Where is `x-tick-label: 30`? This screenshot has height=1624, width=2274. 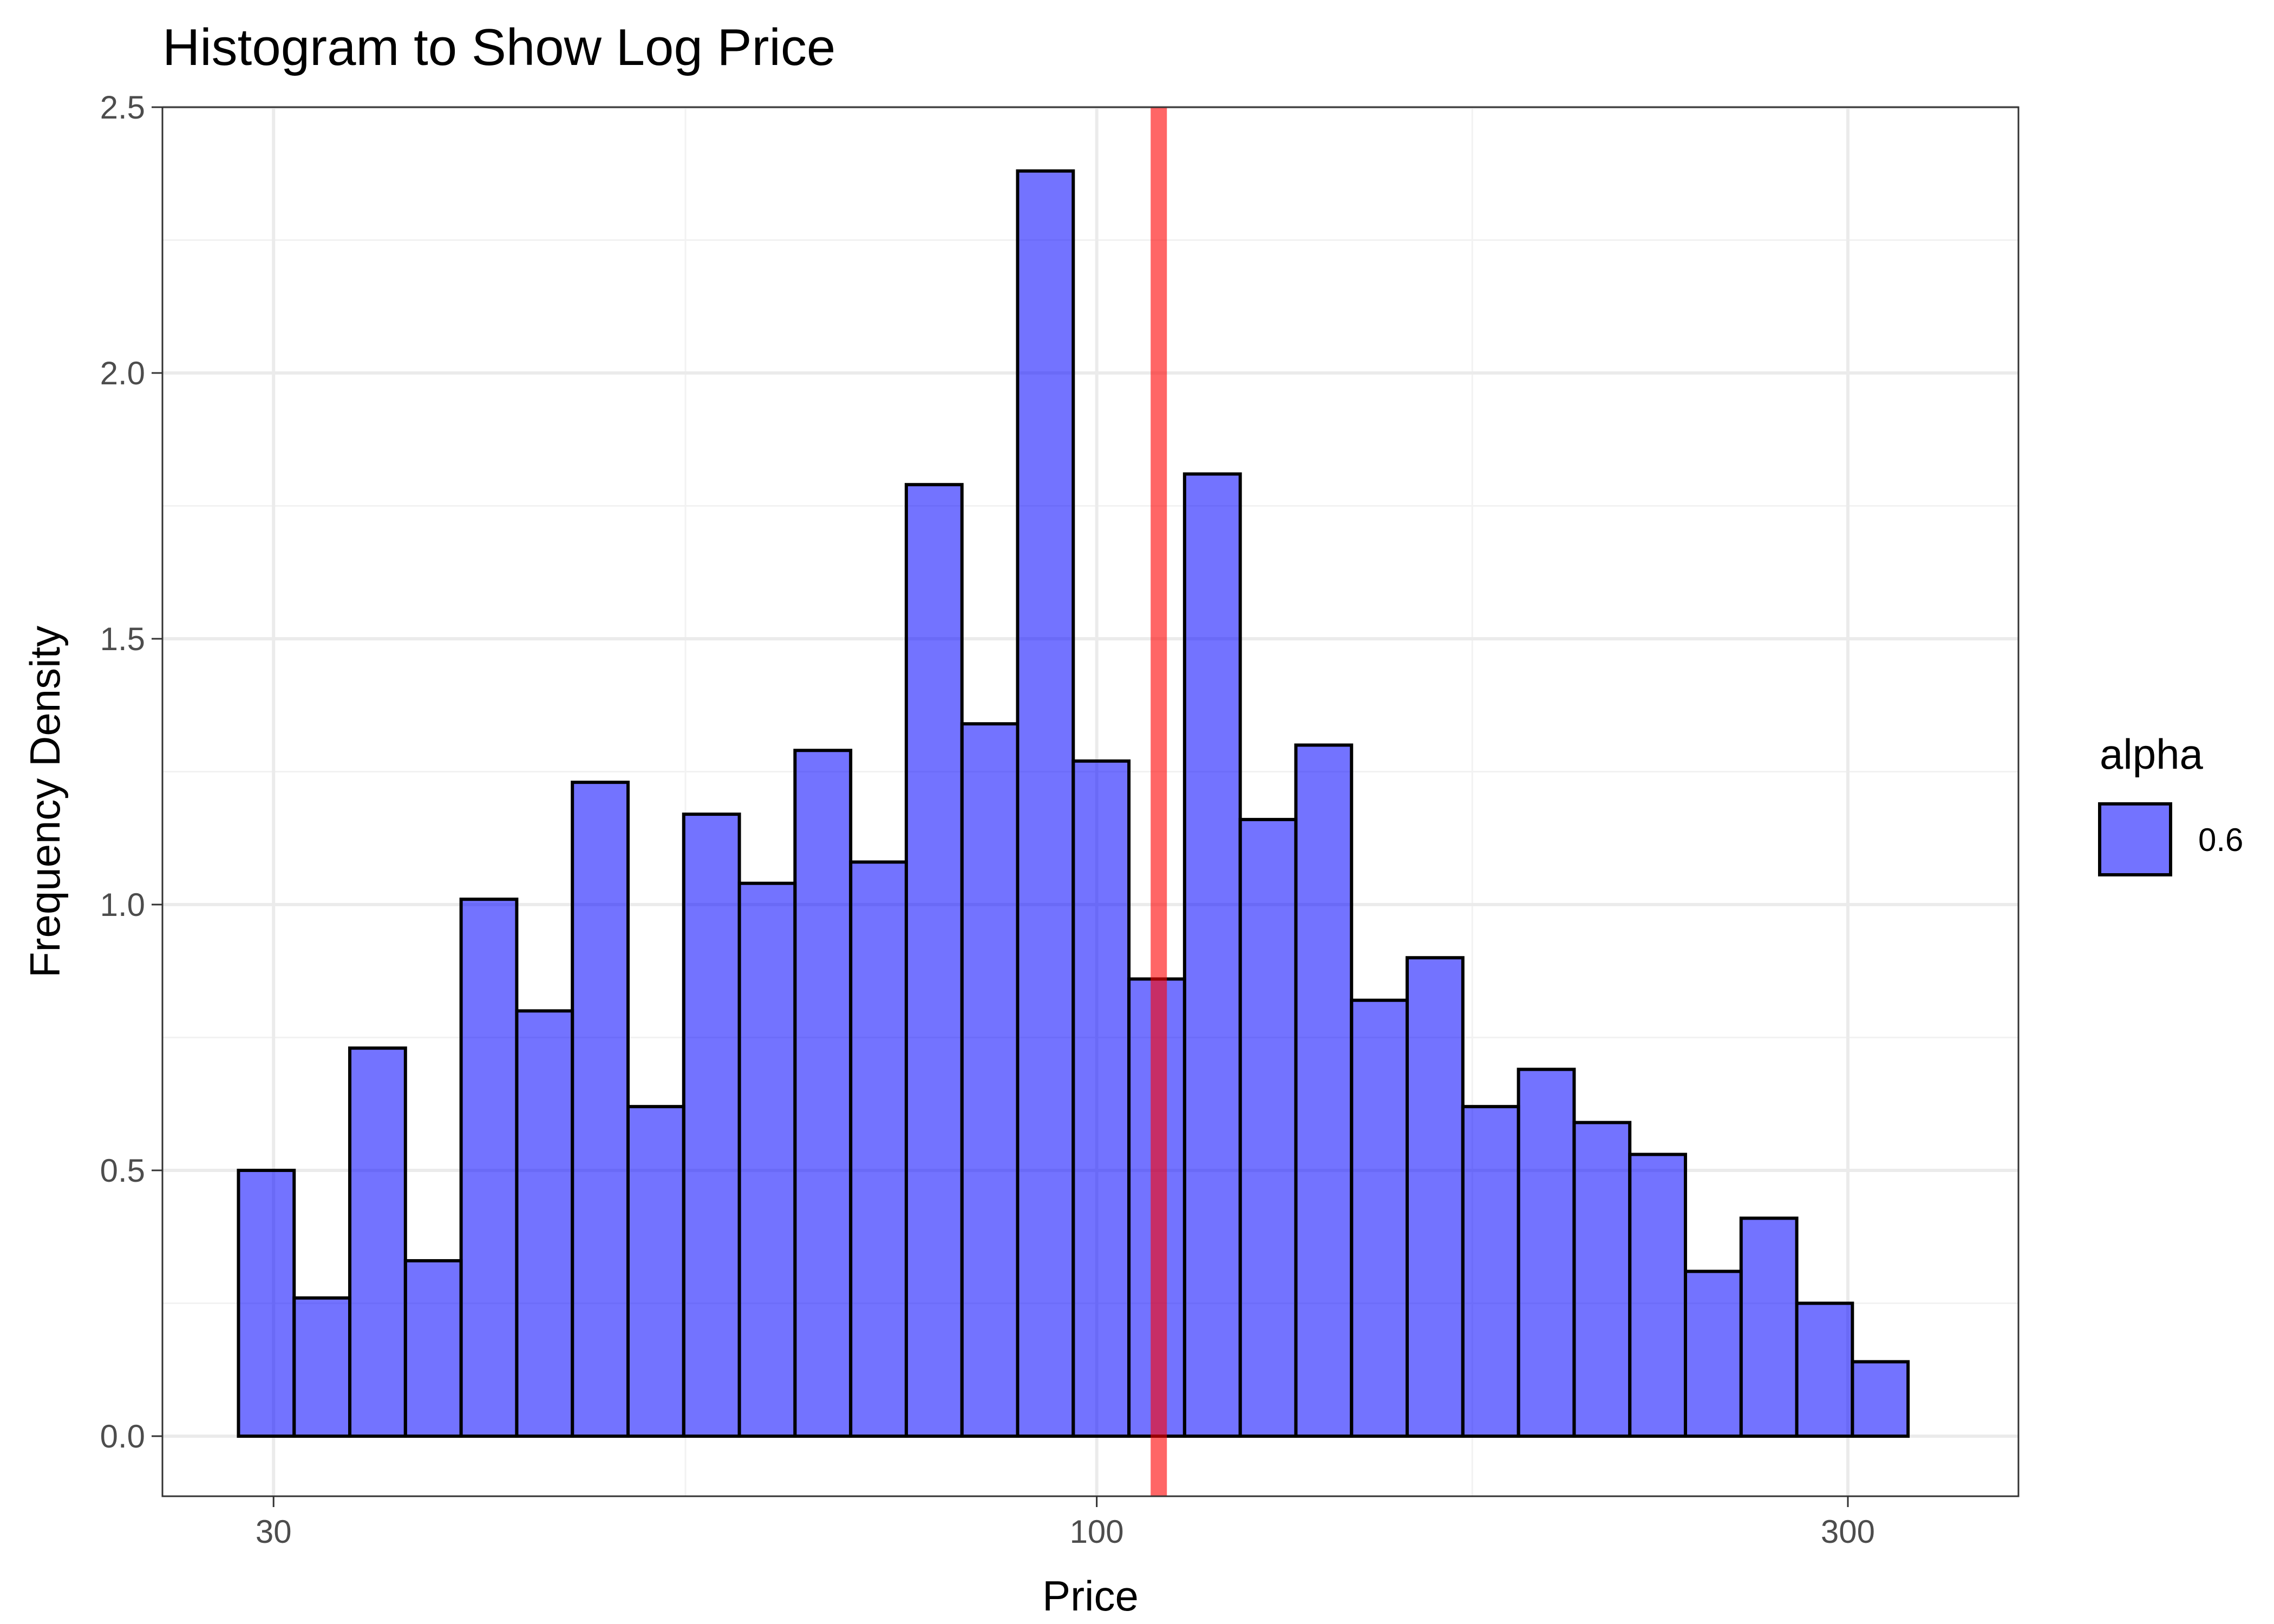 x-tick-label: 30 is located at coordinates (274, 1532).